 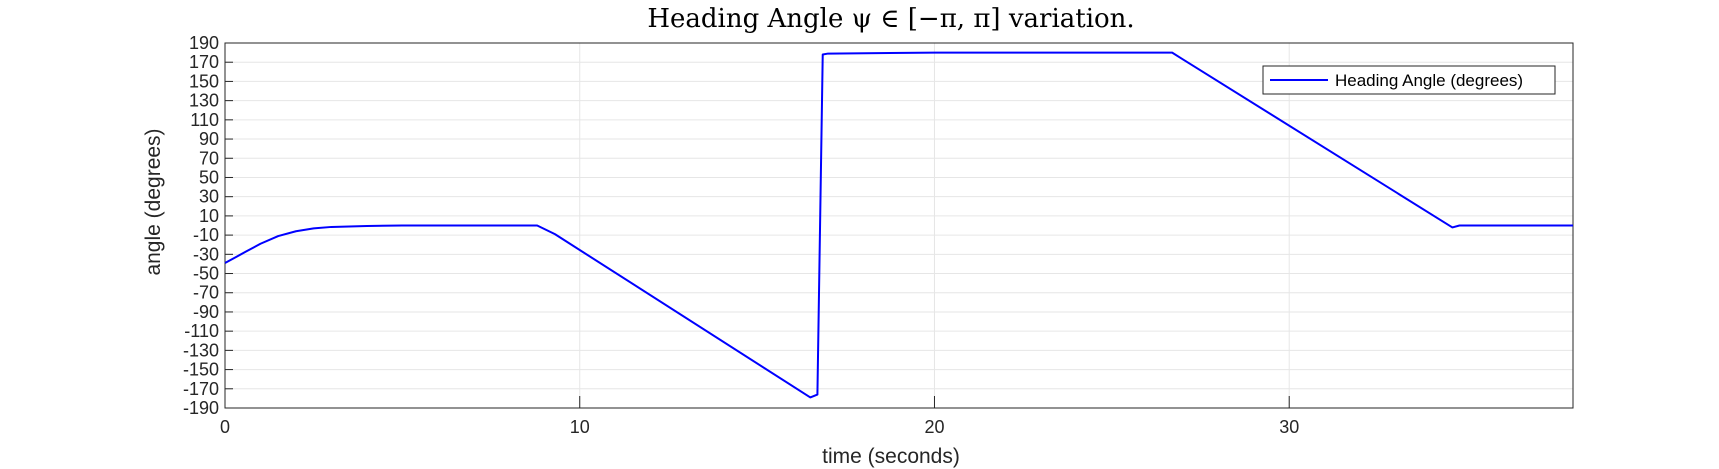 I want to click on y-tick-label: 50, so click(x=209, y=177).